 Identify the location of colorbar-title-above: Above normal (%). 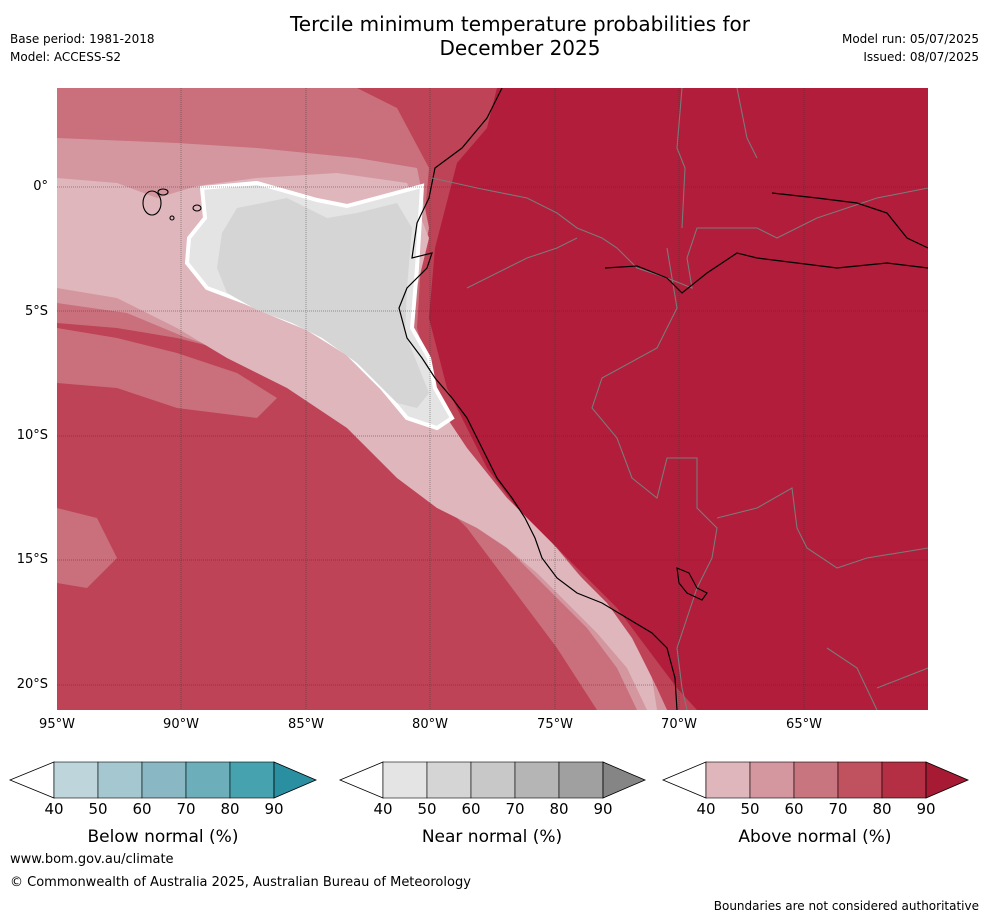
(815, 837).